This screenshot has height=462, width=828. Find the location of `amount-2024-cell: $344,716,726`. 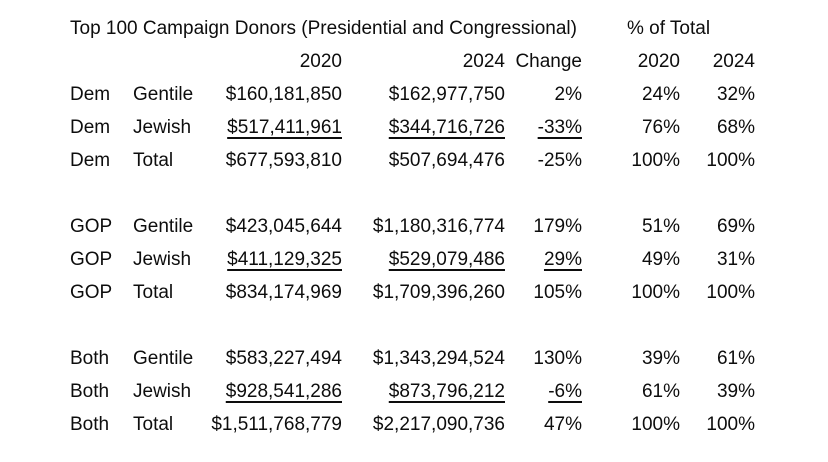

amount-2024-cell: $344,716,726 is located at coordinates (446, 127).